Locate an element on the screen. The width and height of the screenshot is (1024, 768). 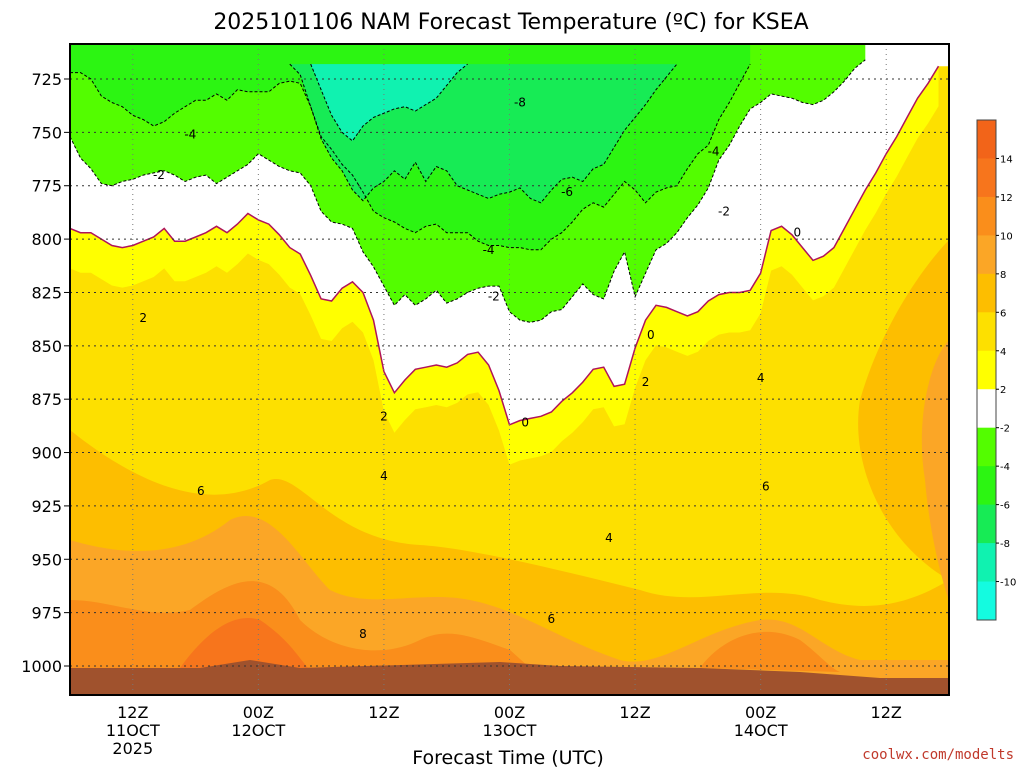
colorbar-label: -6 is located at coordinates (1005, 506).